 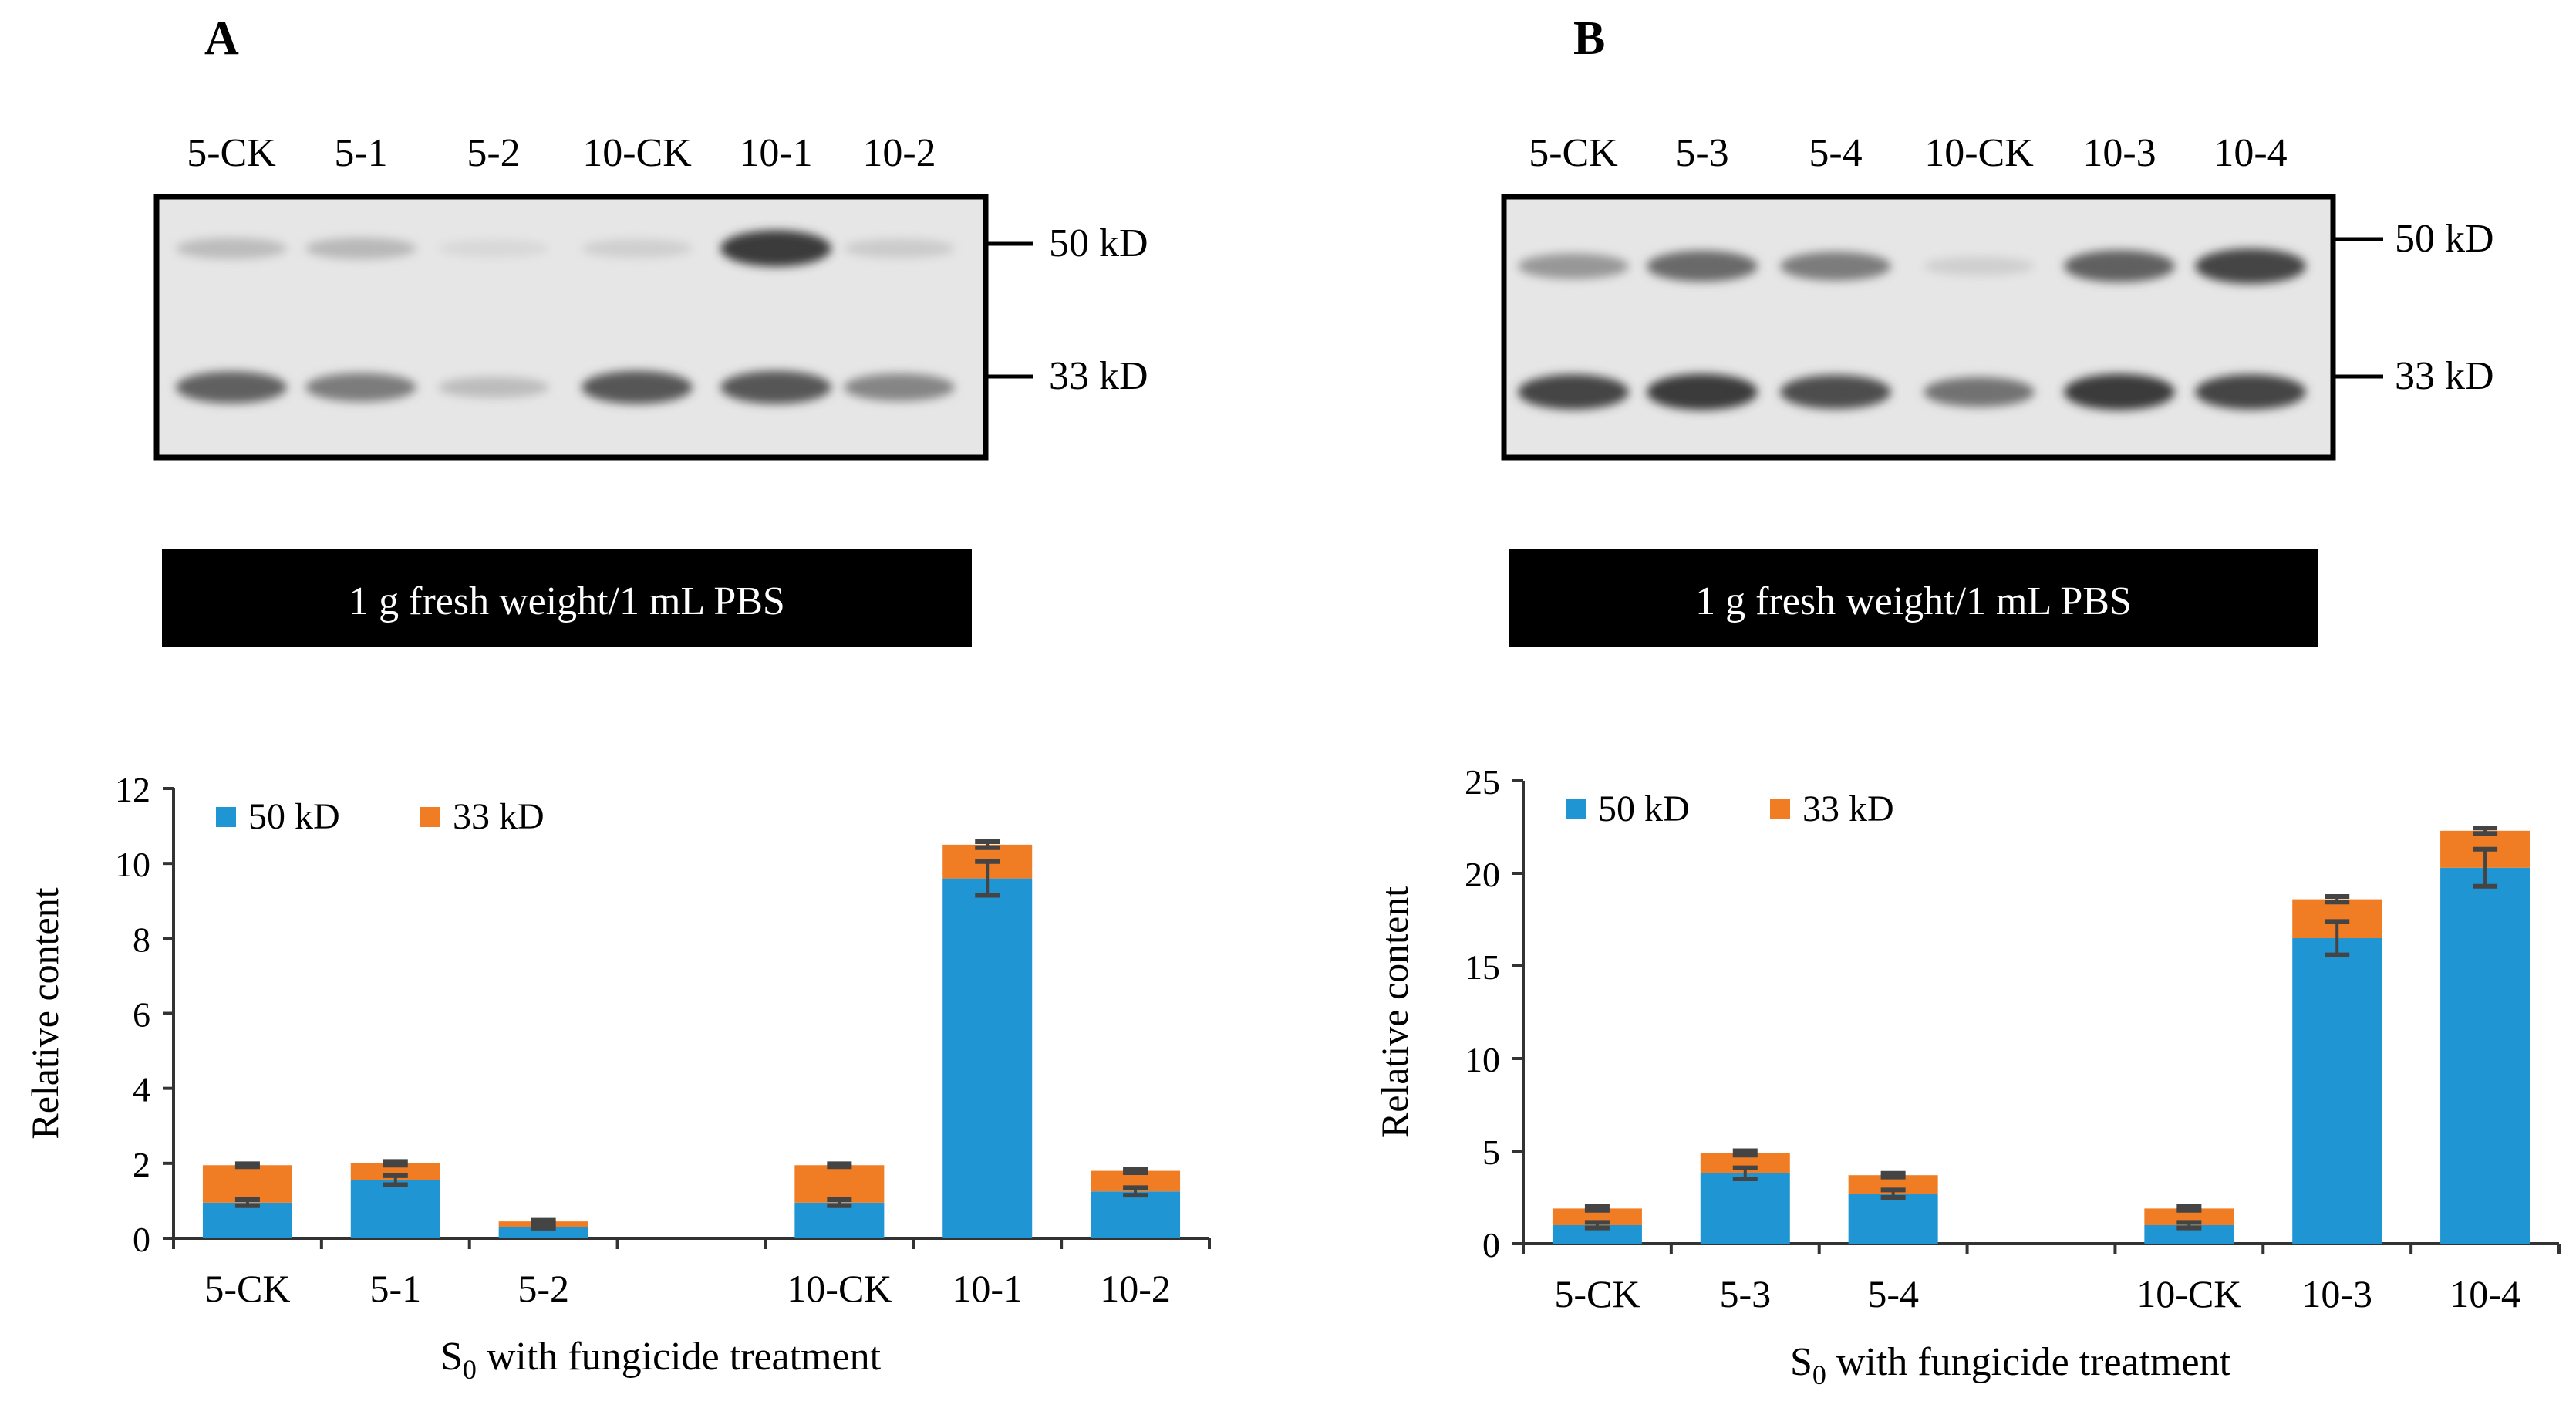 What do you see at coordinates (1482, 874) in the screenshot?
I see `y-tick-label: 20` at bounding box center [1482, 874].